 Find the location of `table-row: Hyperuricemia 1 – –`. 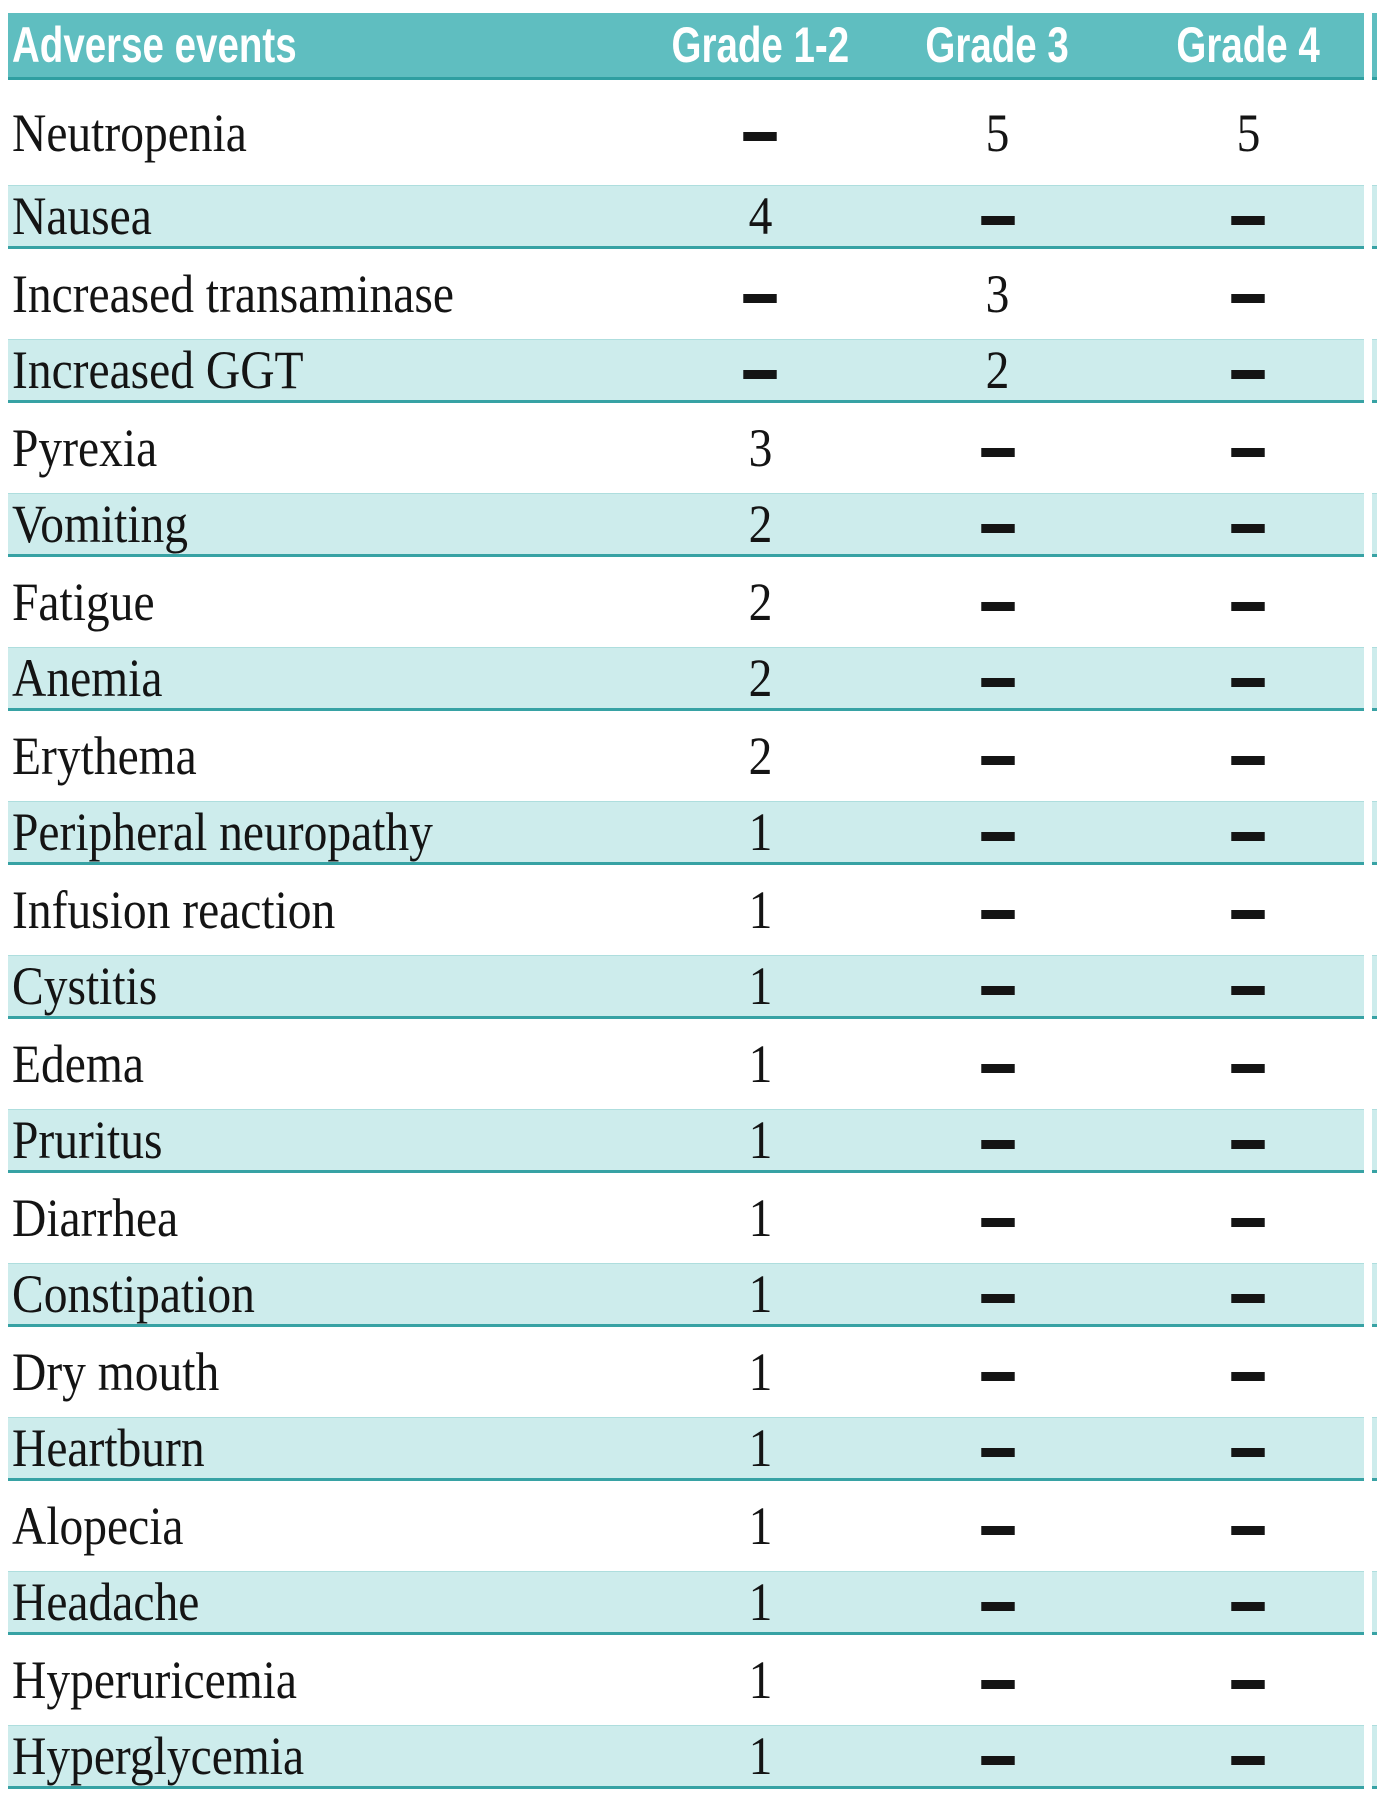

table-row: Hyperuricemia 1 – – is located at coordinates (692, 1680).